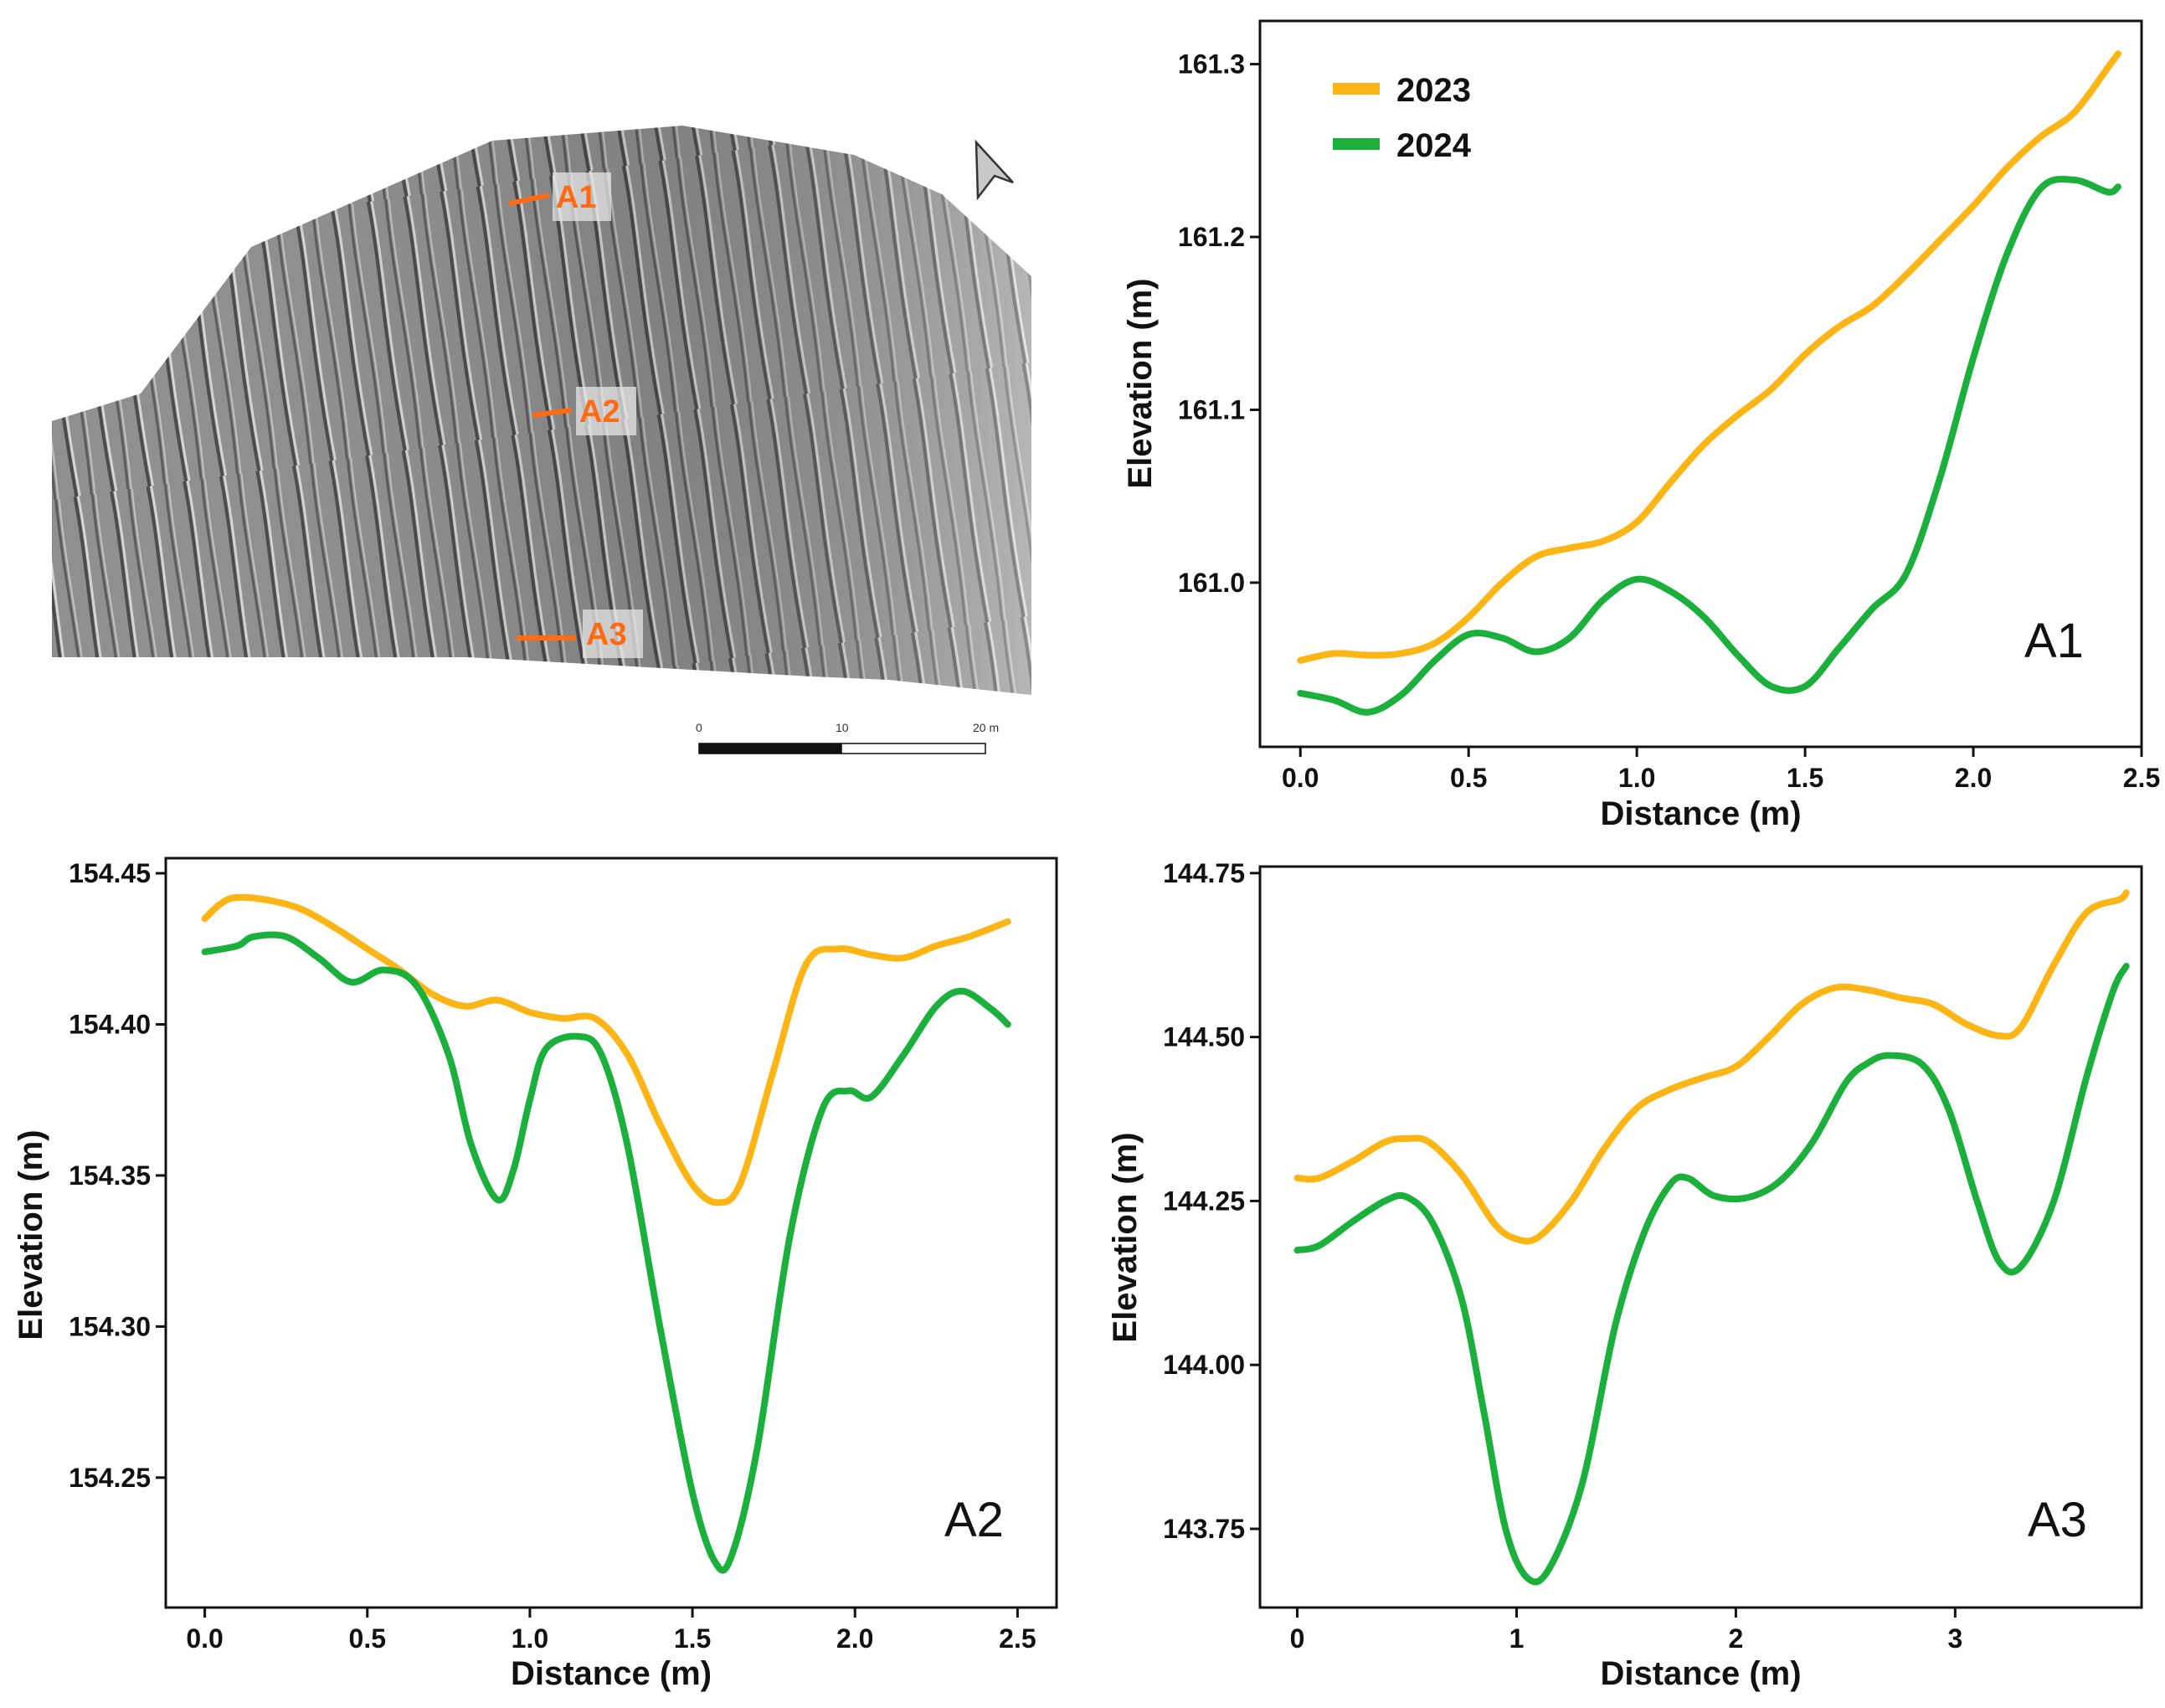 The height and width of the screenshot is (1708, 2165). What do you see at coordinates (1402, 118) in the screenshot?
I see `legend: 2023 2024` at bounding box center [1402, 118].